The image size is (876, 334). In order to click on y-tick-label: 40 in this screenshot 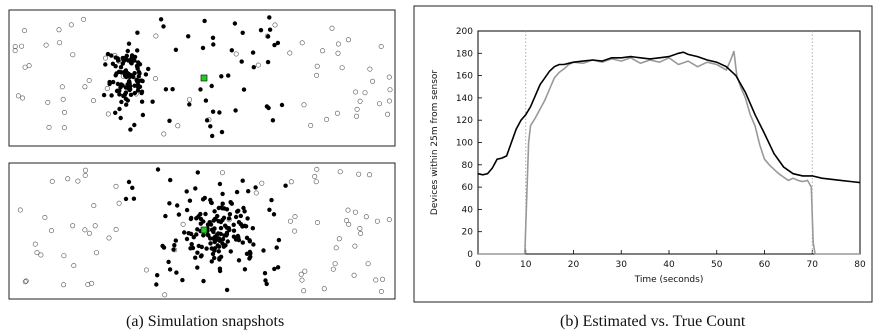, I will do `click(468, 210)`.